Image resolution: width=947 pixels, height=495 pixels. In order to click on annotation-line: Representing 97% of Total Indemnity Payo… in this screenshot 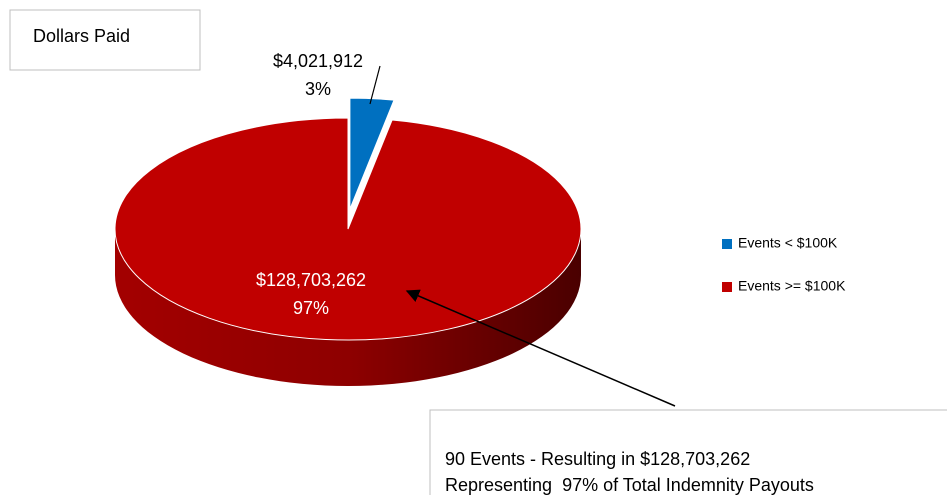, I will do `click(629, 485)`.